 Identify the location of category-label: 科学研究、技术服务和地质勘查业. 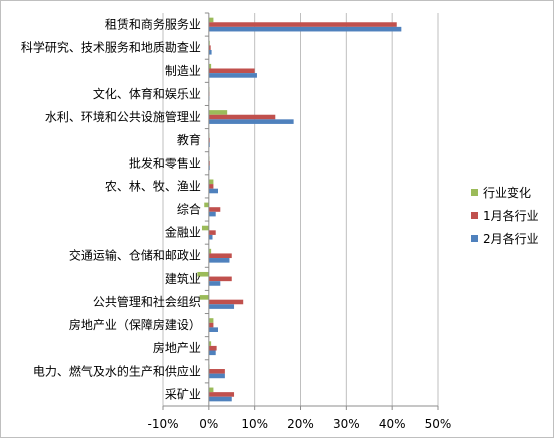
(111, 47).